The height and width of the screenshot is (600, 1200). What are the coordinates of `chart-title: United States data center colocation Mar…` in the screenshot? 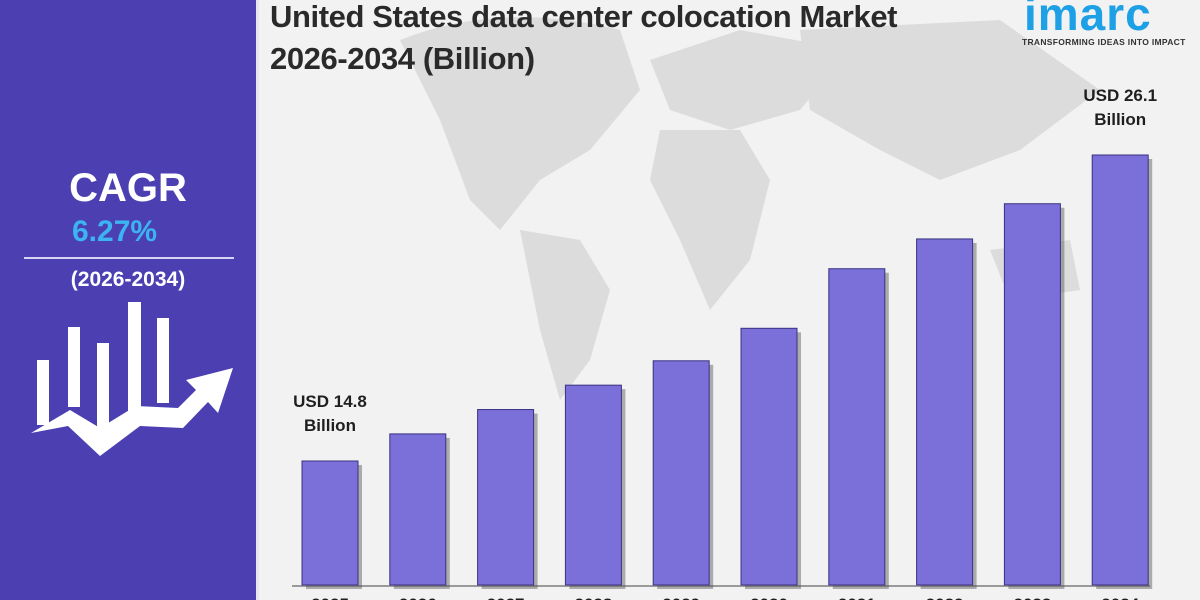 It's located at (642, 40).